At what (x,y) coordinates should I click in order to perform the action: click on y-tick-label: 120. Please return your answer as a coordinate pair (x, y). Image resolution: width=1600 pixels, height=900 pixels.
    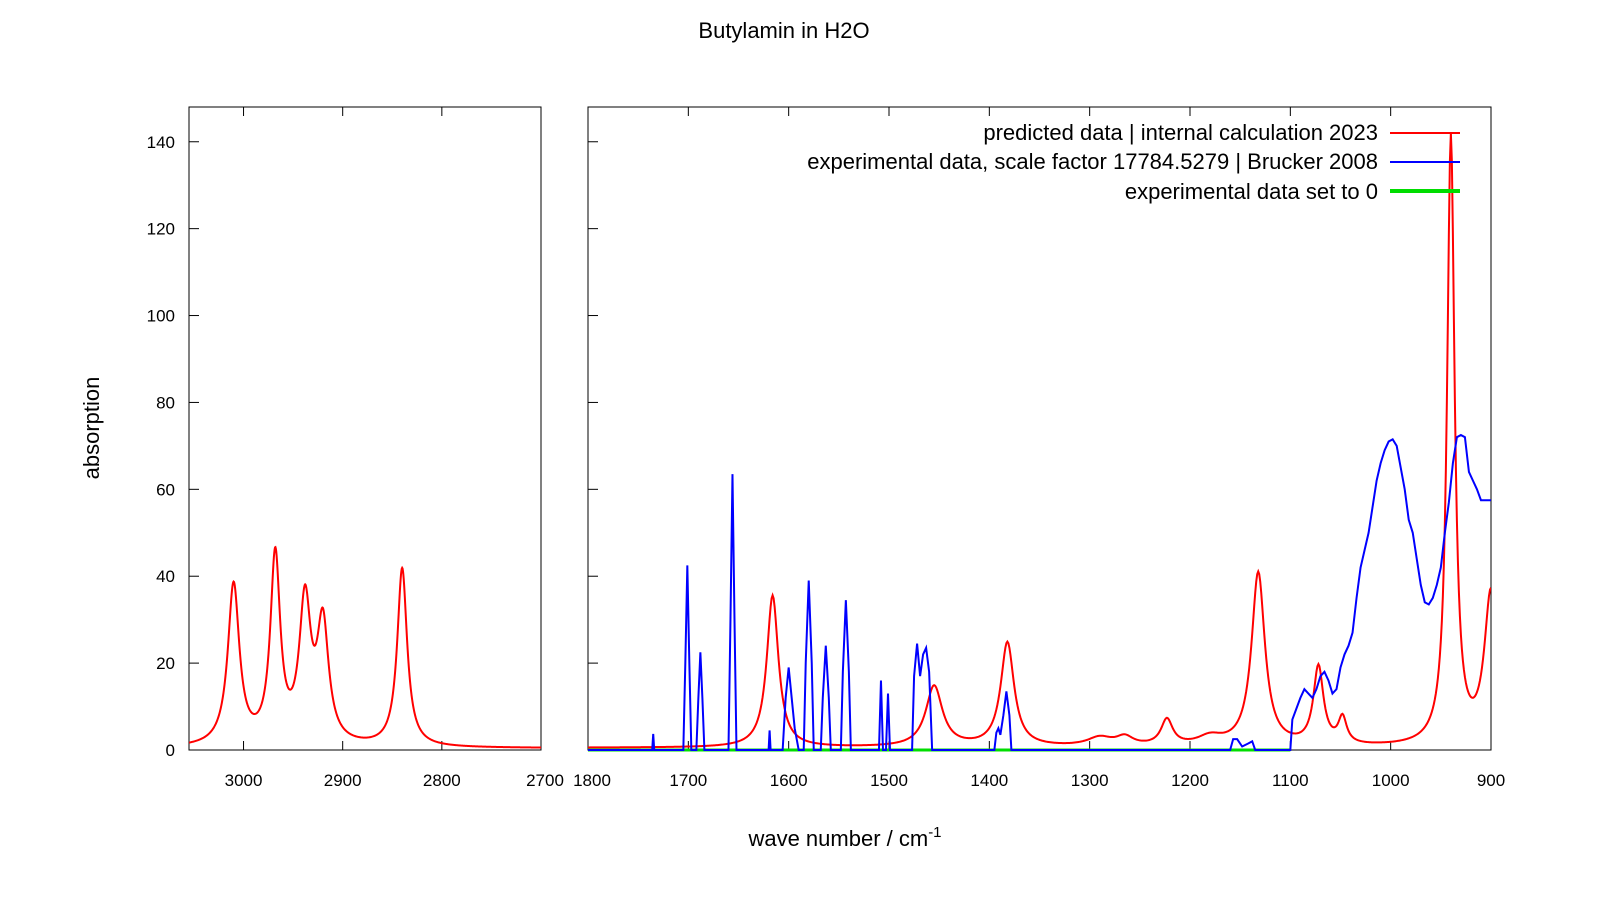
    Looking at the image, I should click on (161, 229).